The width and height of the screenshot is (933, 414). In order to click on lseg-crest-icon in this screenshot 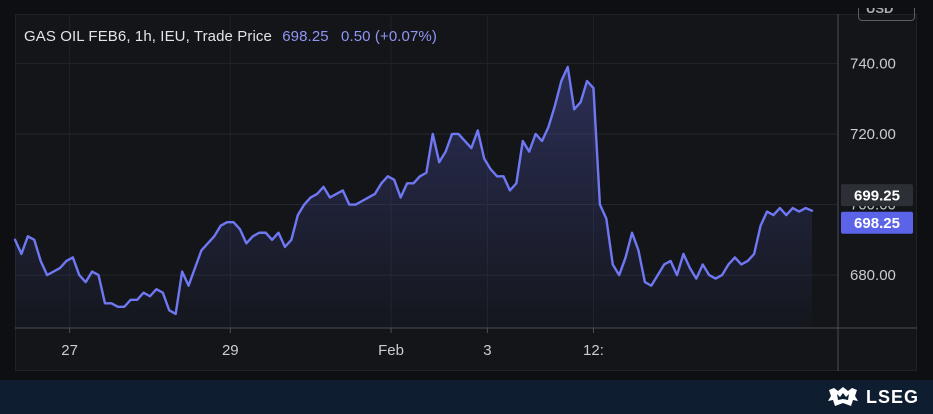, I will do `click(842, 396)`.